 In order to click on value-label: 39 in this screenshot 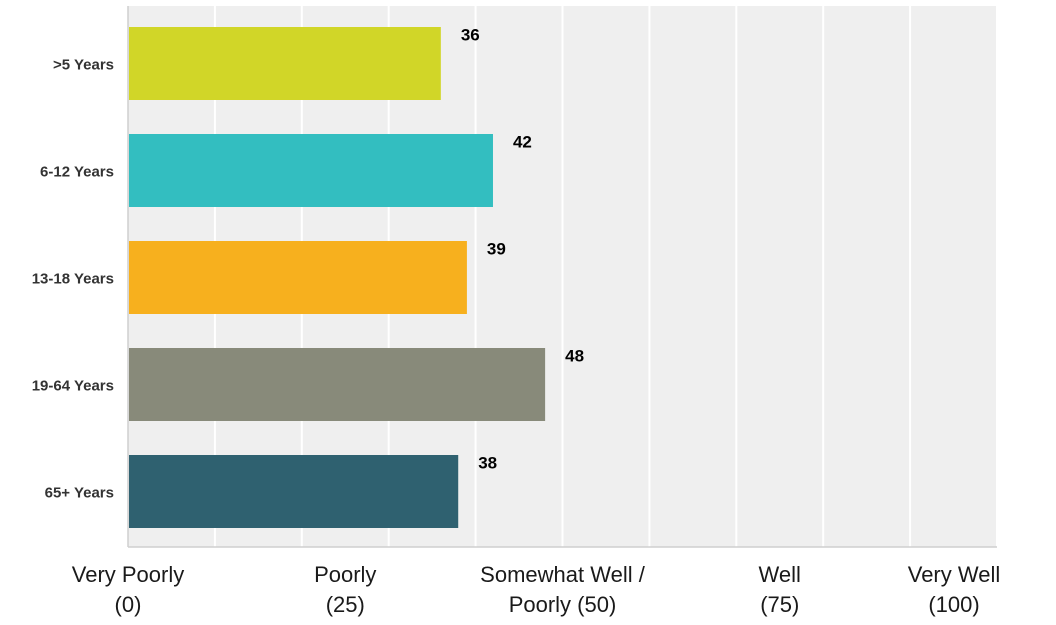, I will do `click(496, 249)`.